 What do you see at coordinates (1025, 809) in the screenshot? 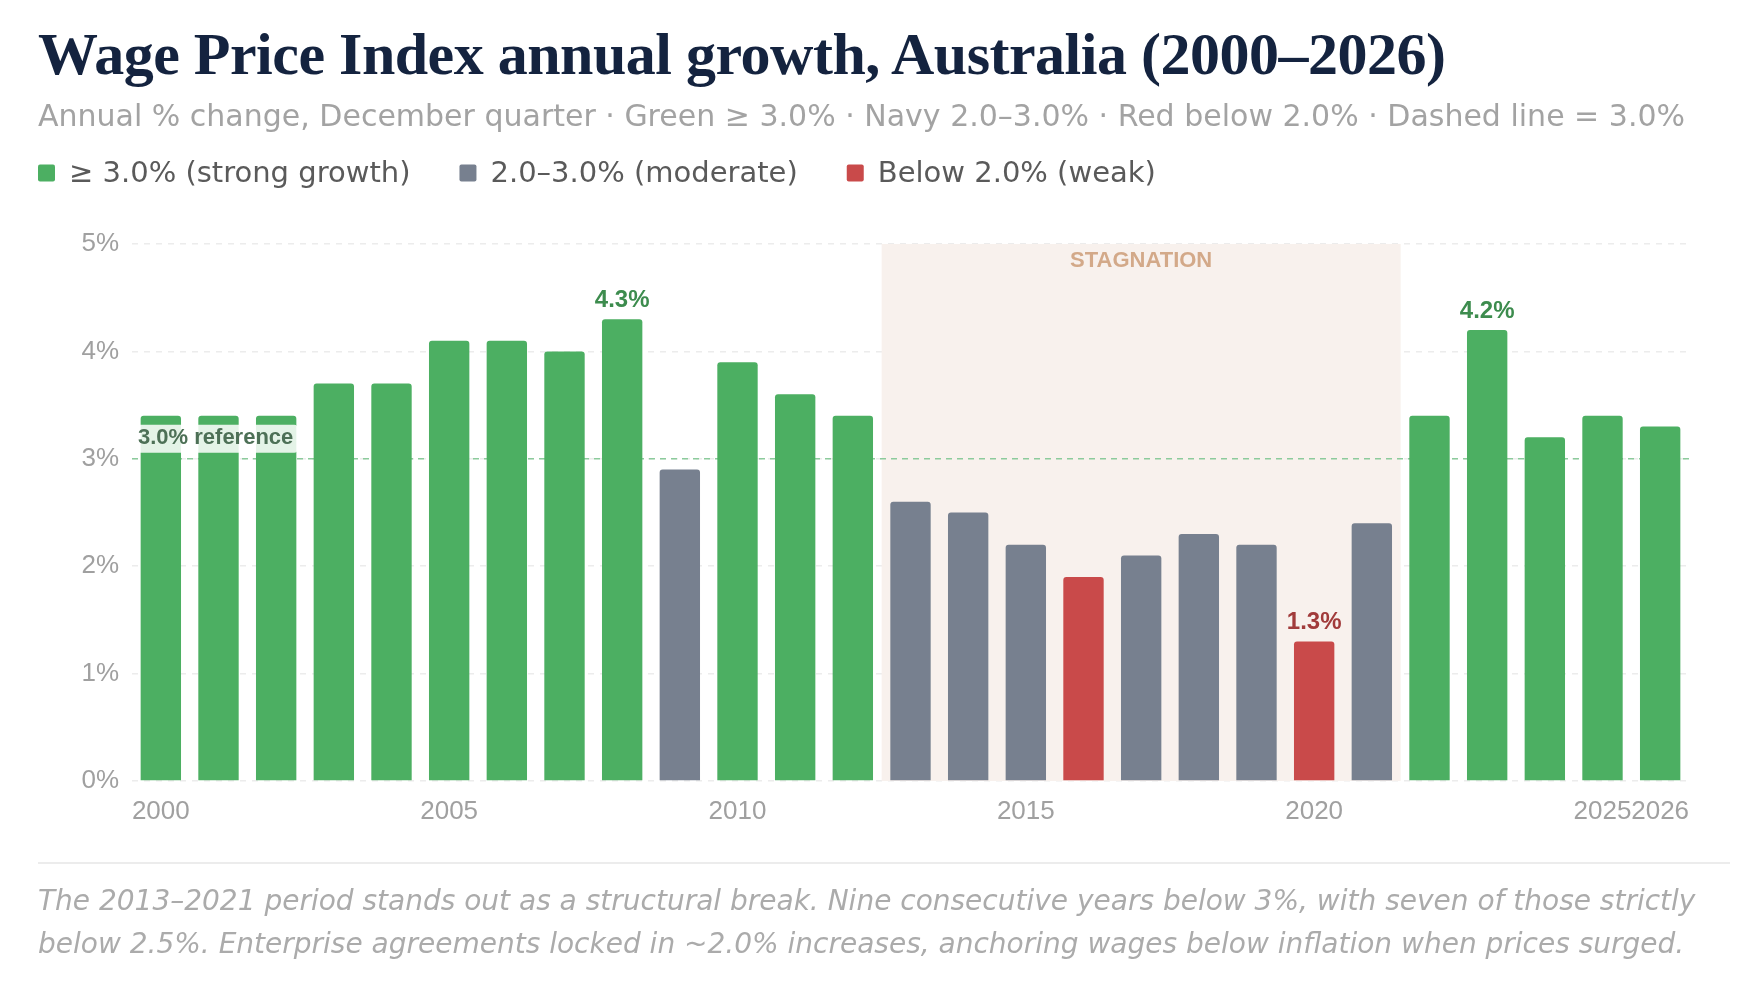
I see `x-tick-label: 2015` at bounding box center [1025, 809].